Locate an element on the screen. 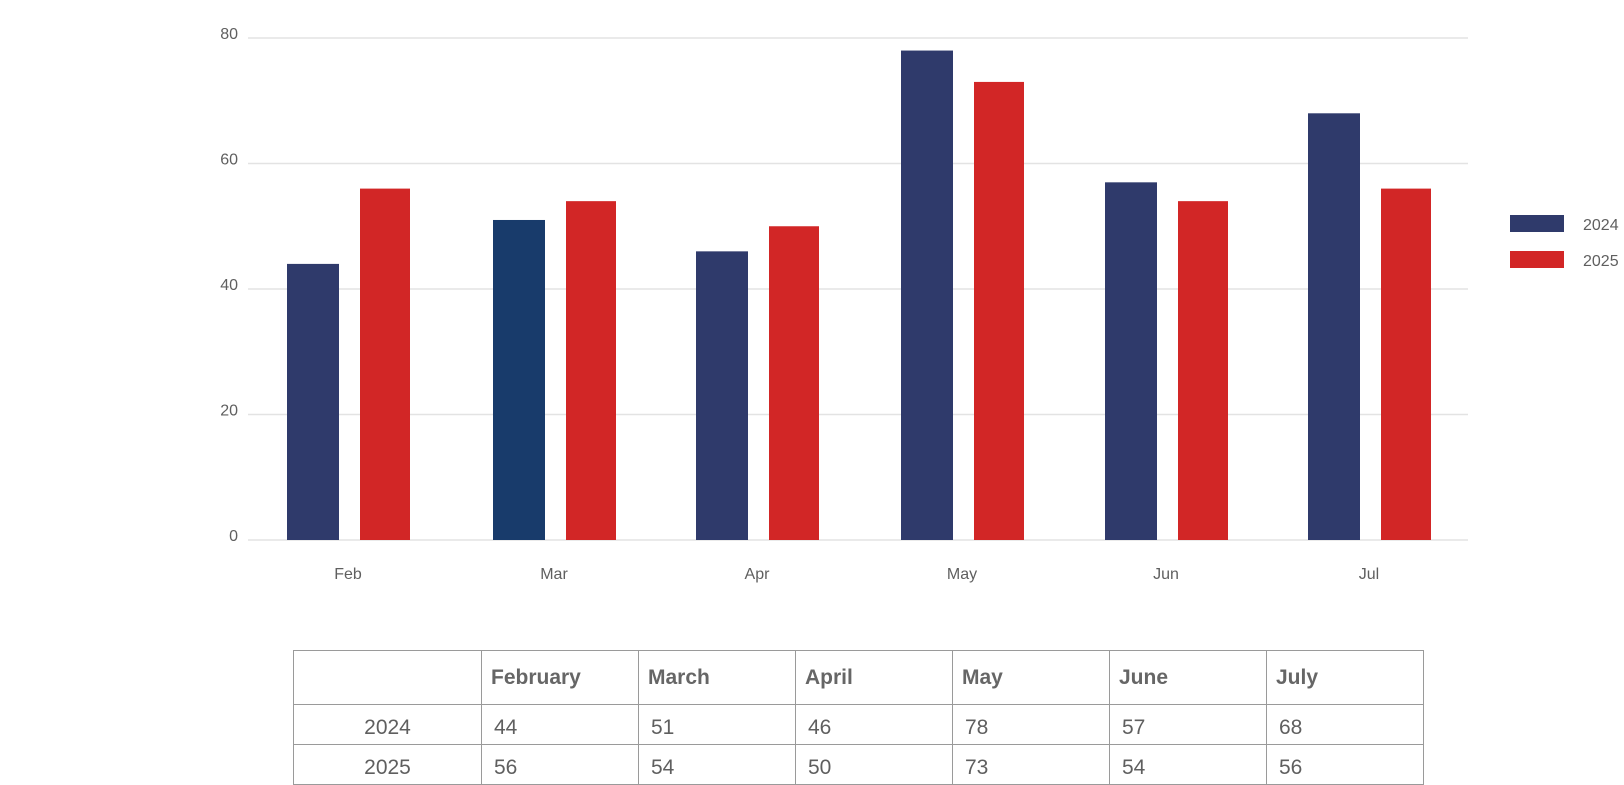 The height and width of the screenshot is (785, 1624). table-cell: 44 is located at coordinates (560, 724).